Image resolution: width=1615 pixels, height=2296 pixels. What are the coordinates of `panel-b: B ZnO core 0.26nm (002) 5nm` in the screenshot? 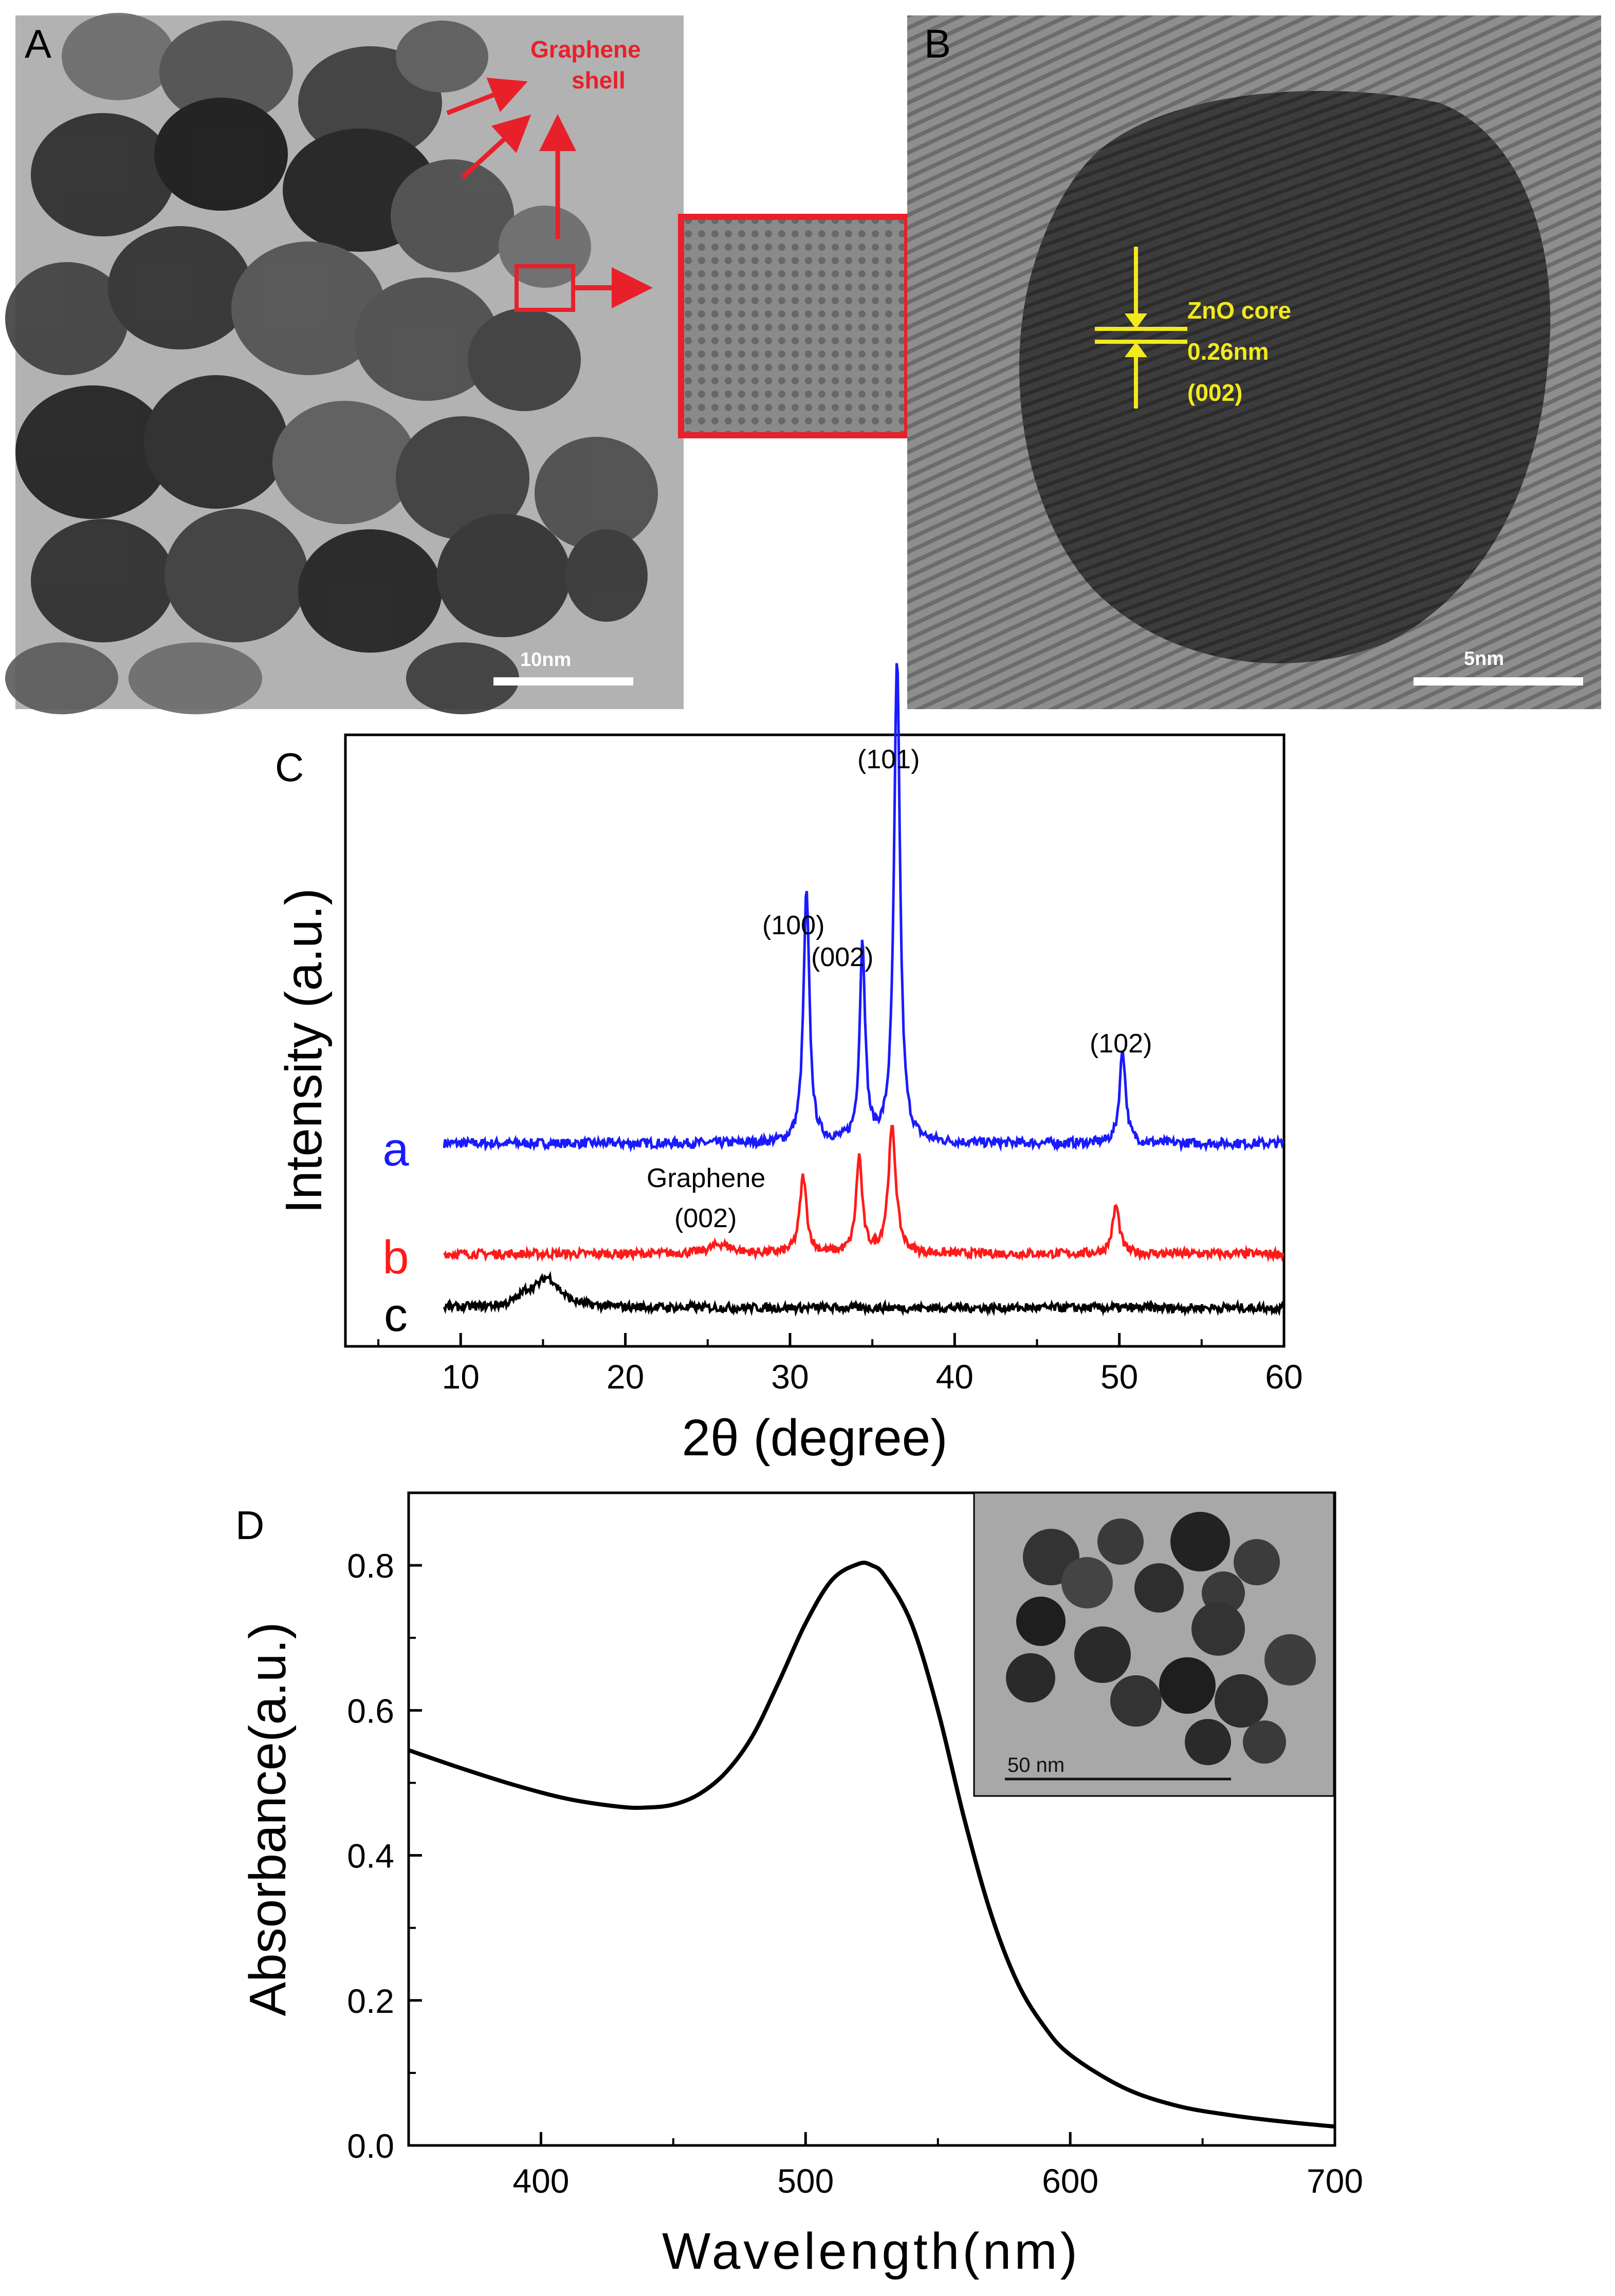 It's located at (1254, 362).